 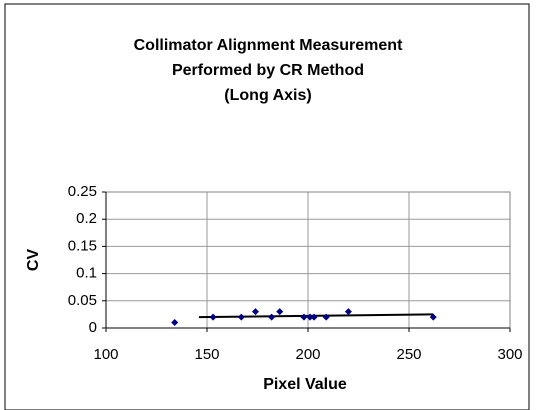 I want to click on y-tick-label: 0.25, so click(x=82, y=191).